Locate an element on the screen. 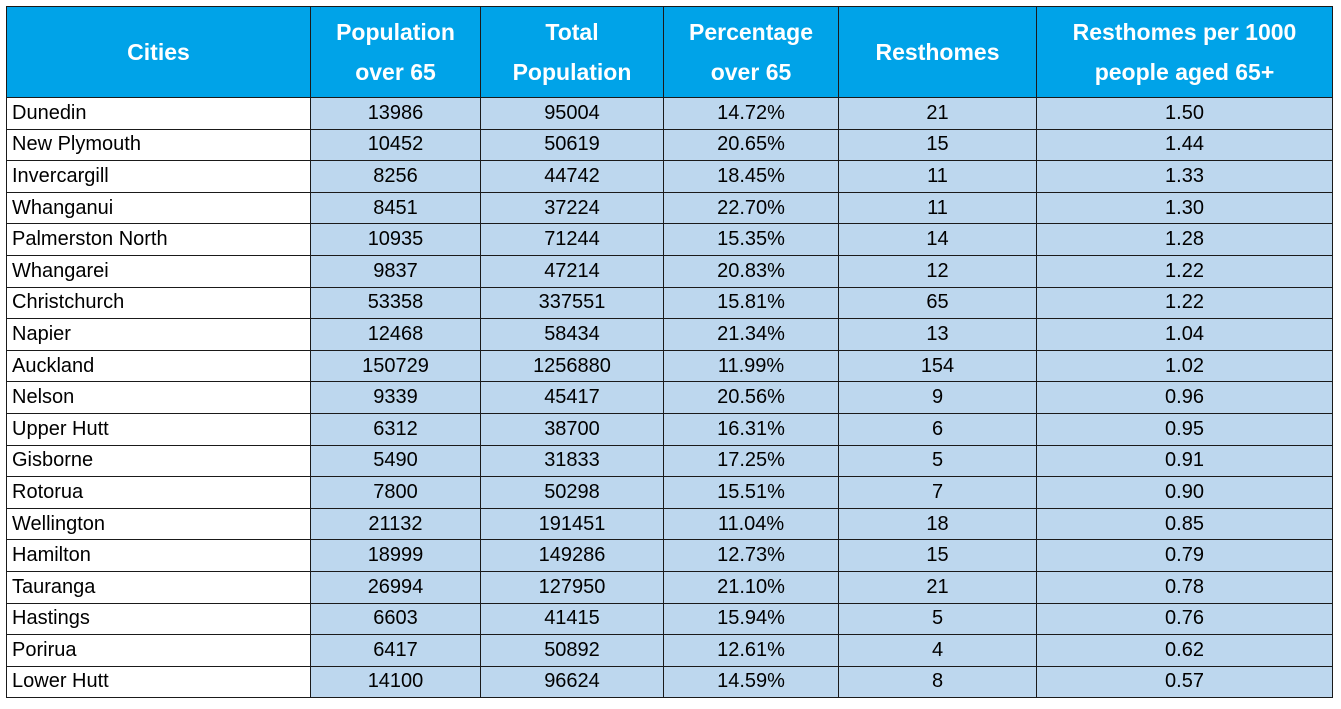 The image size is (1341, 709). table-row: Upper Hutt 6312 38700 16.31% 6 0.95 is located at coordinates (669, 429).